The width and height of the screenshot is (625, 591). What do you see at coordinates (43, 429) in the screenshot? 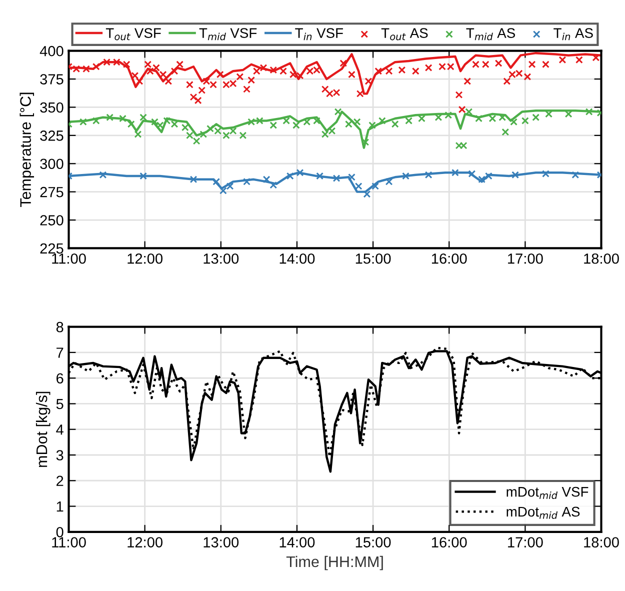
I see `y-axis-title: mDot [kg/s]` at bounding box center [43, 429].